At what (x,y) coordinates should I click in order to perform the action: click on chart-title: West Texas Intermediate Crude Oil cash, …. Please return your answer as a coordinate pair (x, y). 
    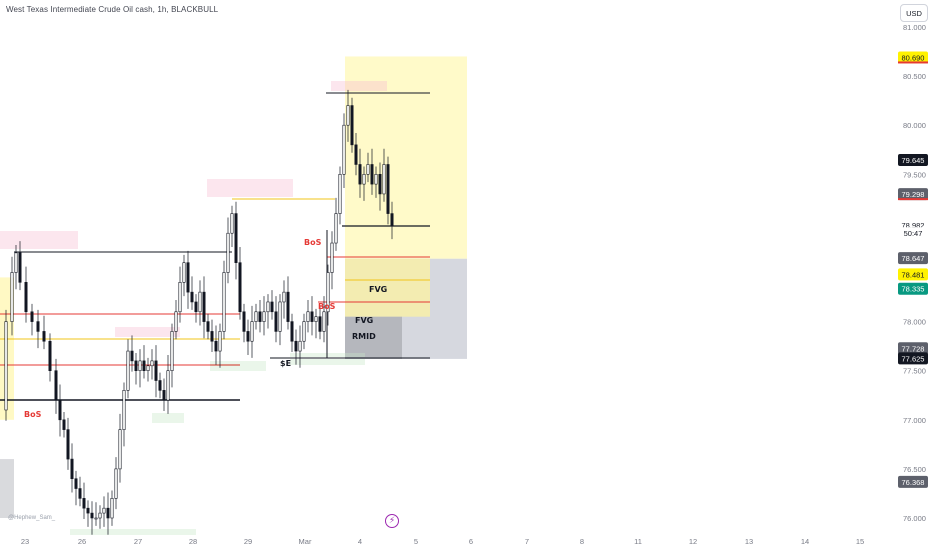
    Looking at the image, I should click on (112, 9).